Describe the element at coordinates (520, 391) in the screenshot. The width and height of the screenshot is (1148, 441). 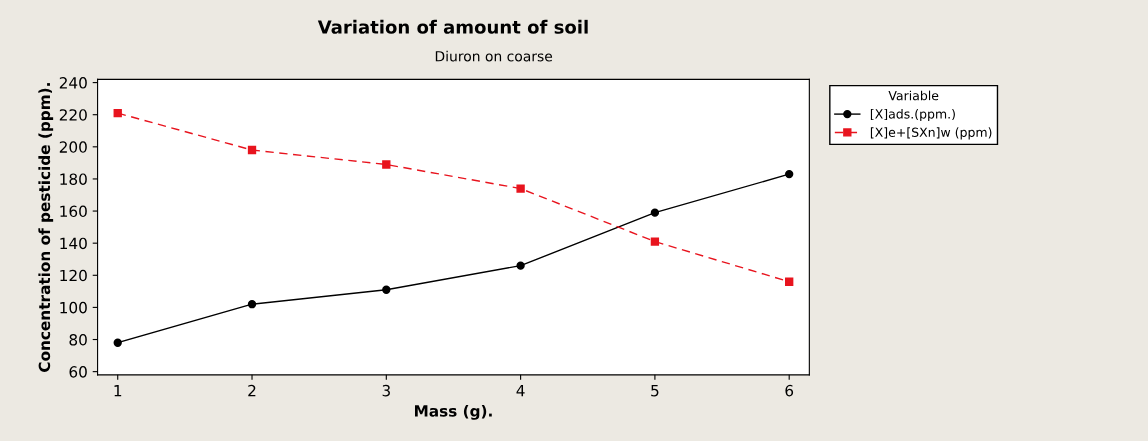
I see `x-tick-label: 4` at that location.